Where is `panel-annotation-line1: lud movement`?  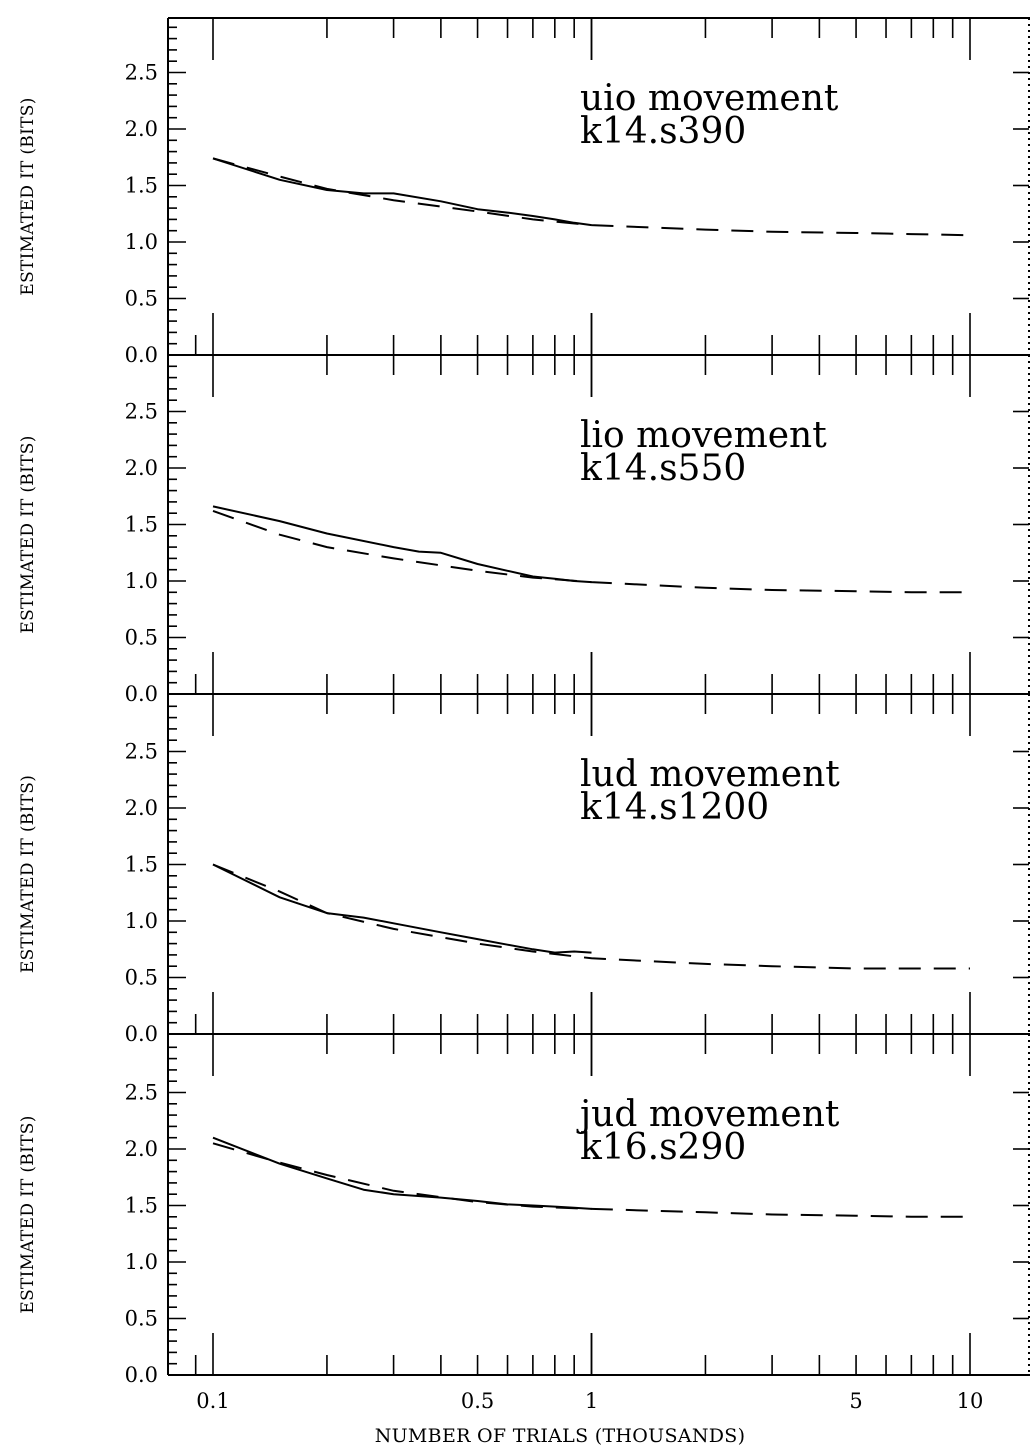
panel-annotation-line1: lud movement is located at coordinates (710, 774).